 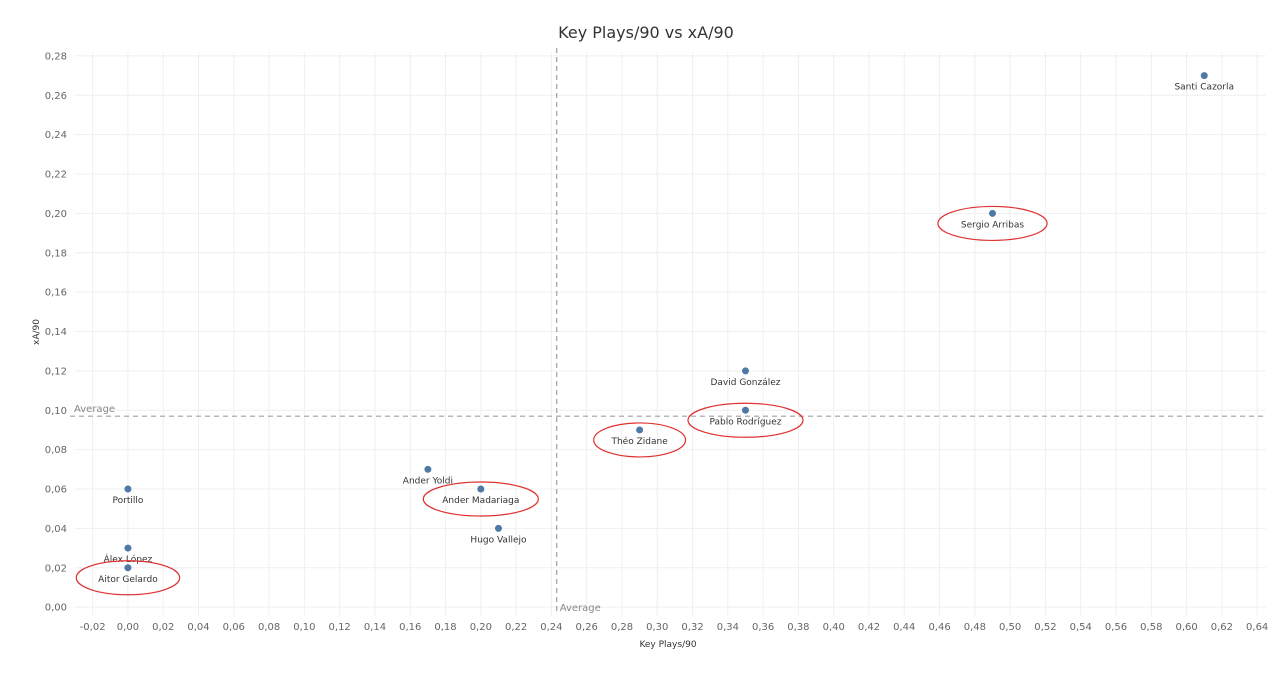 What do you see at coordinates (975, 627) in the screenshot?
I see `x-tick-label: 0,48` at bounding box center [975, 627].